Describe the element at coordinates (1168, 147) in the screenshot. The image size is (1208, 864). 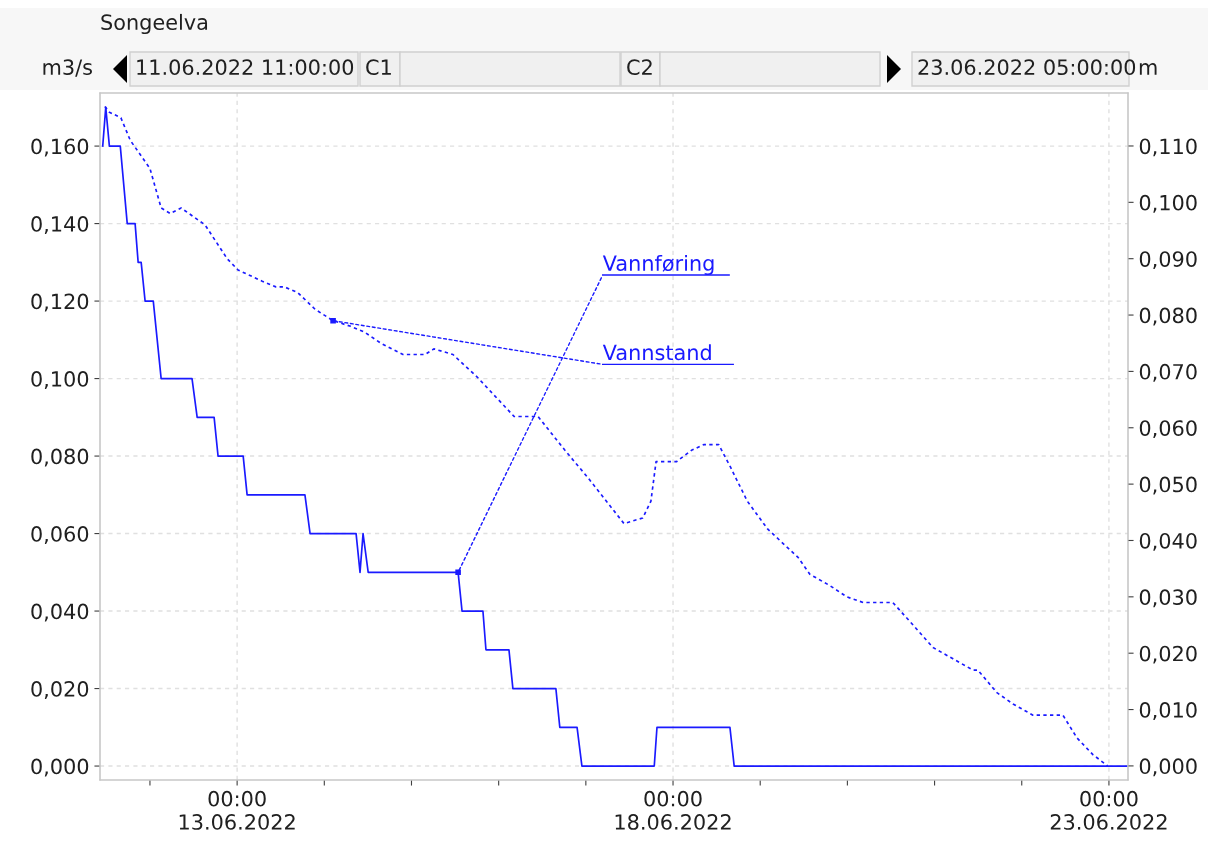
I see `y2-tick-label: 0,110` at that location.